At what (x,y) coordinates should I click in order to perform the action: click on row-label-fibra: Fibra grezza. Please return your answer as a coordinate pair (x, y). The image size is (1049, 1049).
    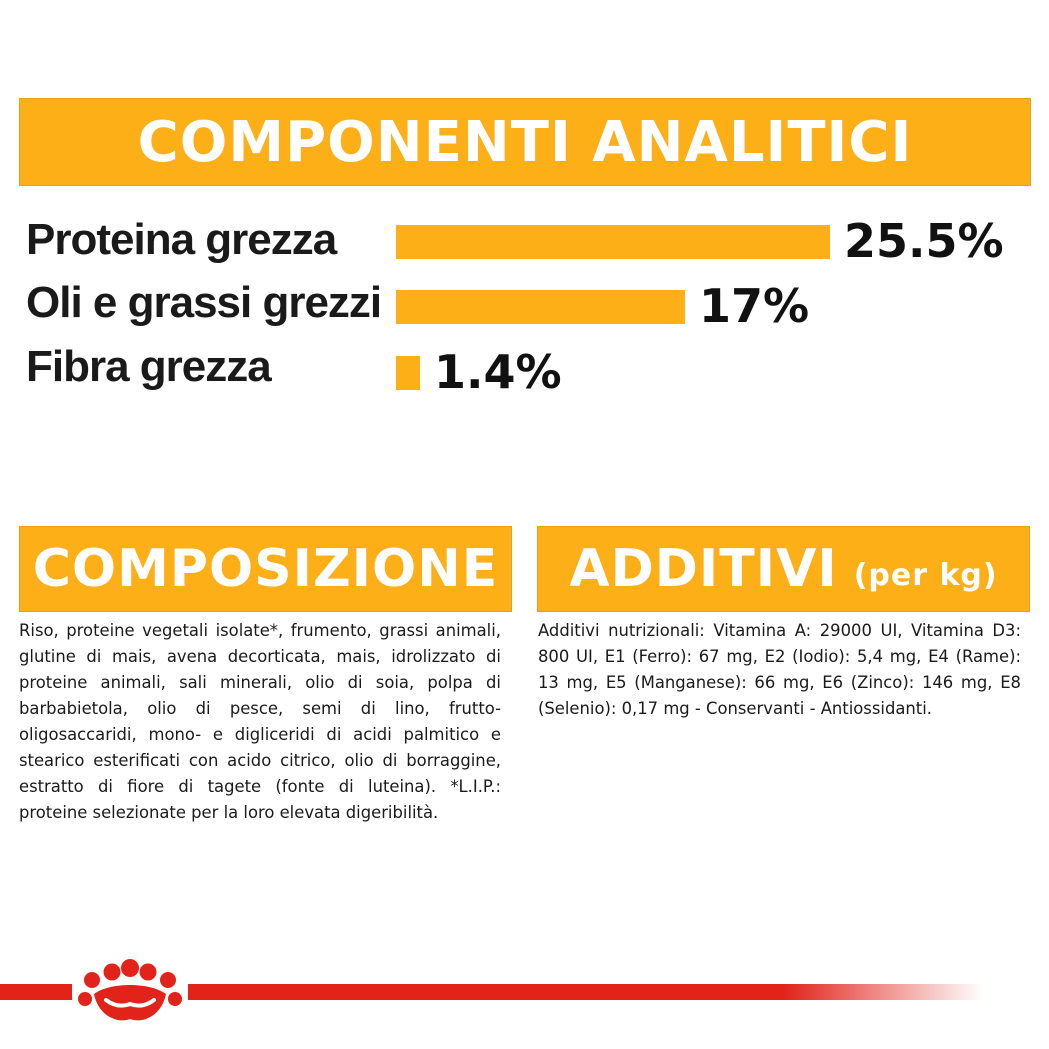
    Looking at the image, I should click on (149, 366).